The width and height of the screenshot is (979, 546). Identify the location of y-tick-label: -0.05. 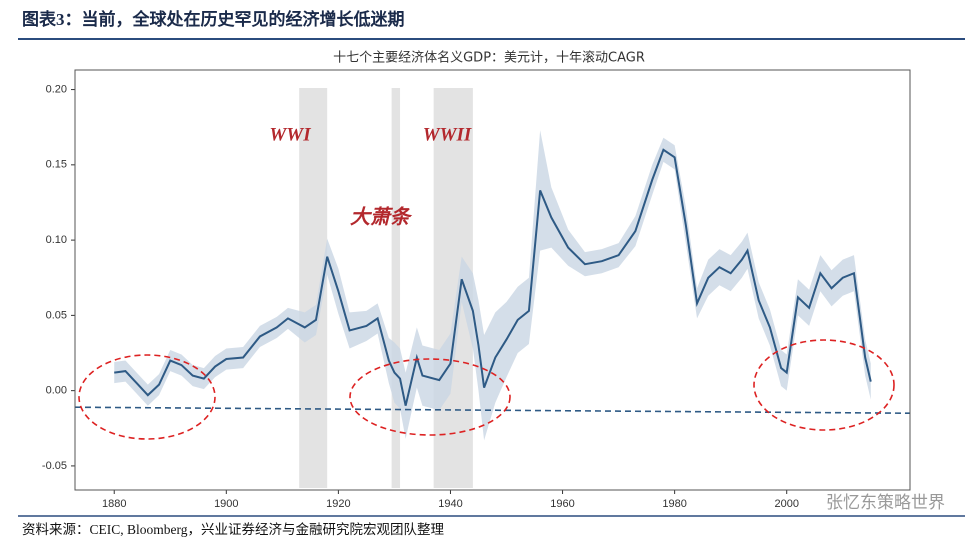
(54, 466).